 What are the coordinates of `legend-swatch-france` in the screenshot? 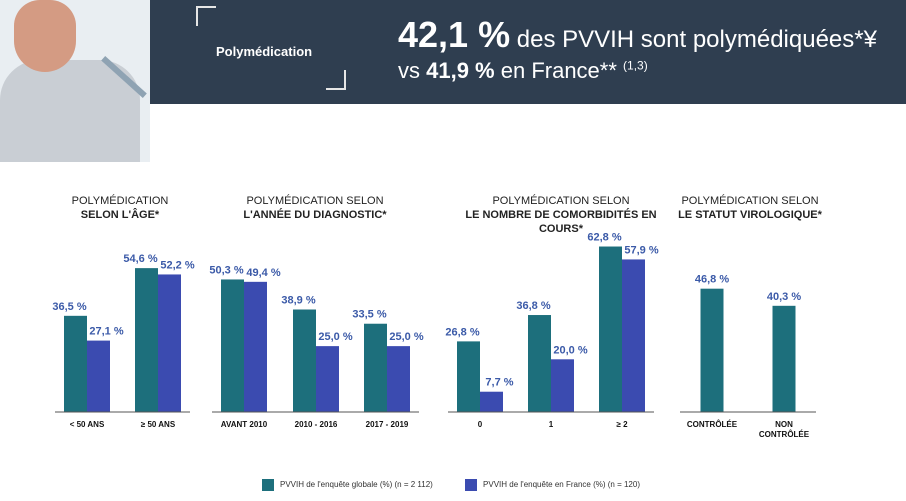 It's located at (471, 485).